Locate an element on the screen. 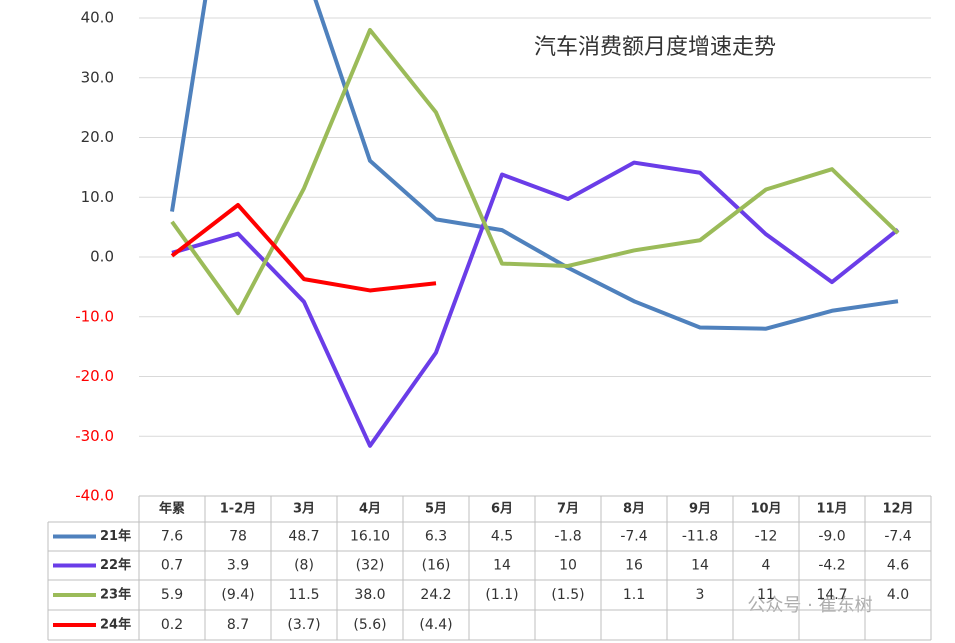  x-tick-label: 12月 is located at coordinates (897, 509).